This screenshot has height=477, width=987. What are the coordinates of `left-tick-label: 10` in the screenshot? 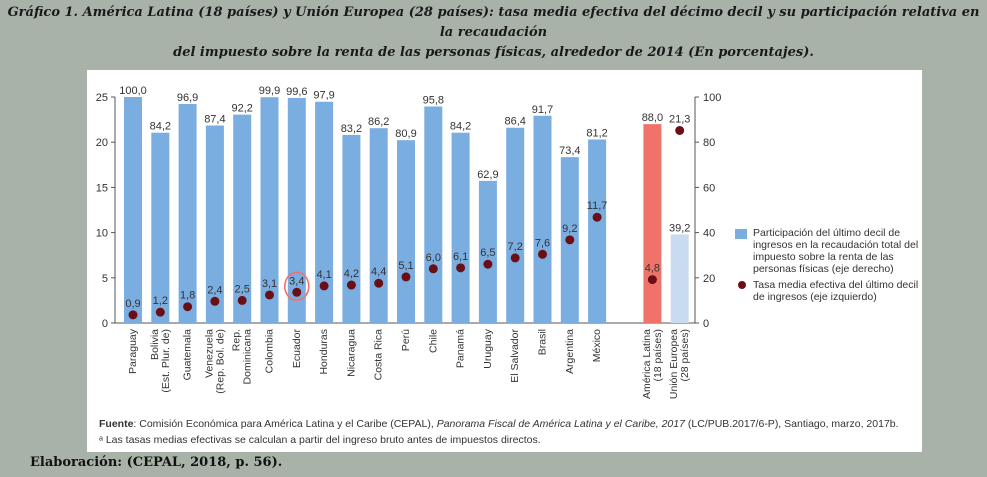 It's located at (102, 234).